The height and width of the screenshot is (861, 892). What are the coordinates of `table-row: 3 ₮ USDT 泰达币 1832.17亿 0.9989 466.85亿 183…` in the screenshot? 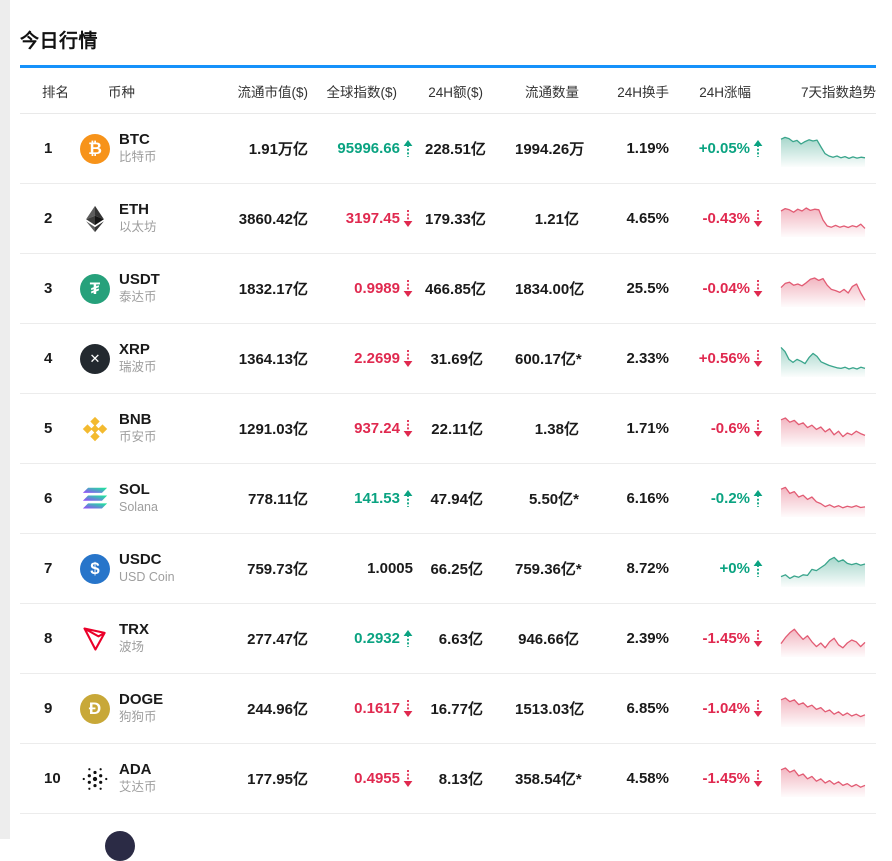 It's located at (448, 289).